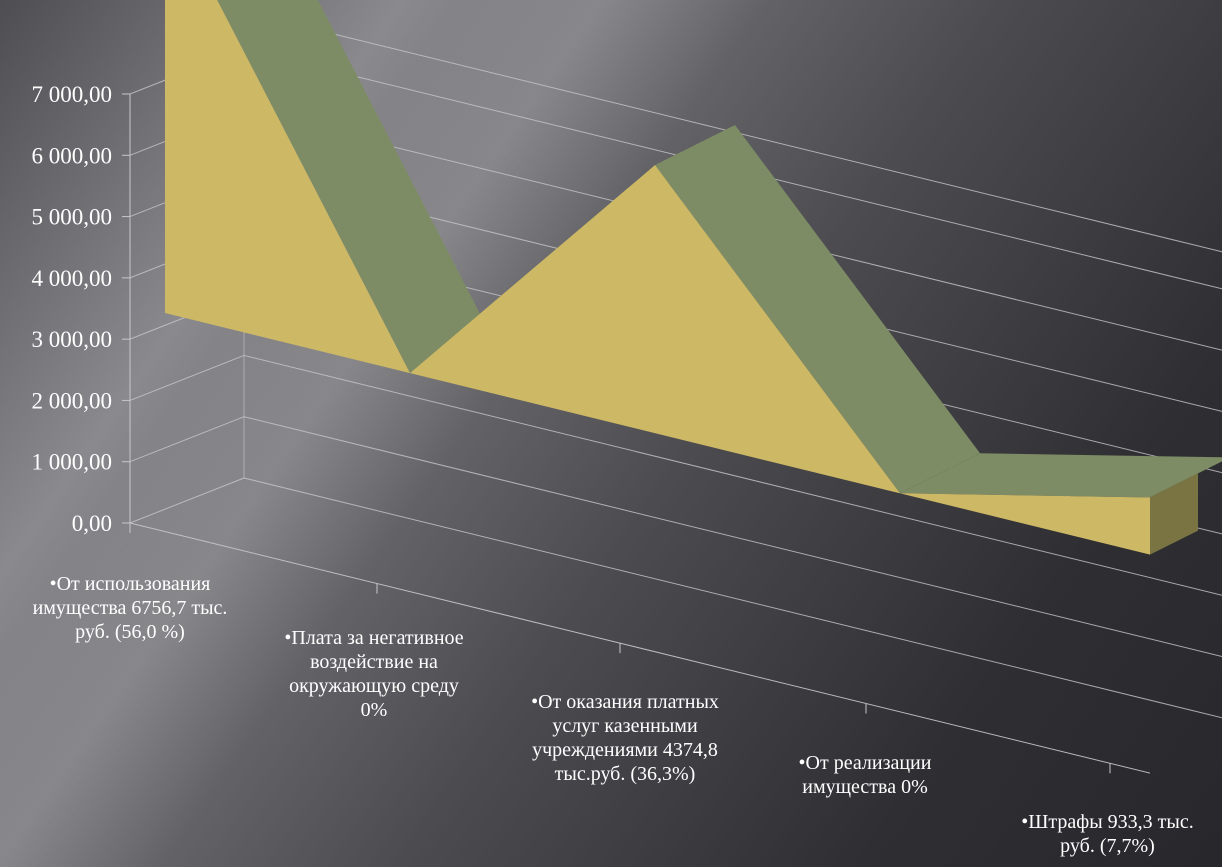 The height and width of the screenshot is (867, 1222). Describe the element at coordinates (72, 94) in the screenshot. I see `y-tick-label: 7 000,00` at that location.